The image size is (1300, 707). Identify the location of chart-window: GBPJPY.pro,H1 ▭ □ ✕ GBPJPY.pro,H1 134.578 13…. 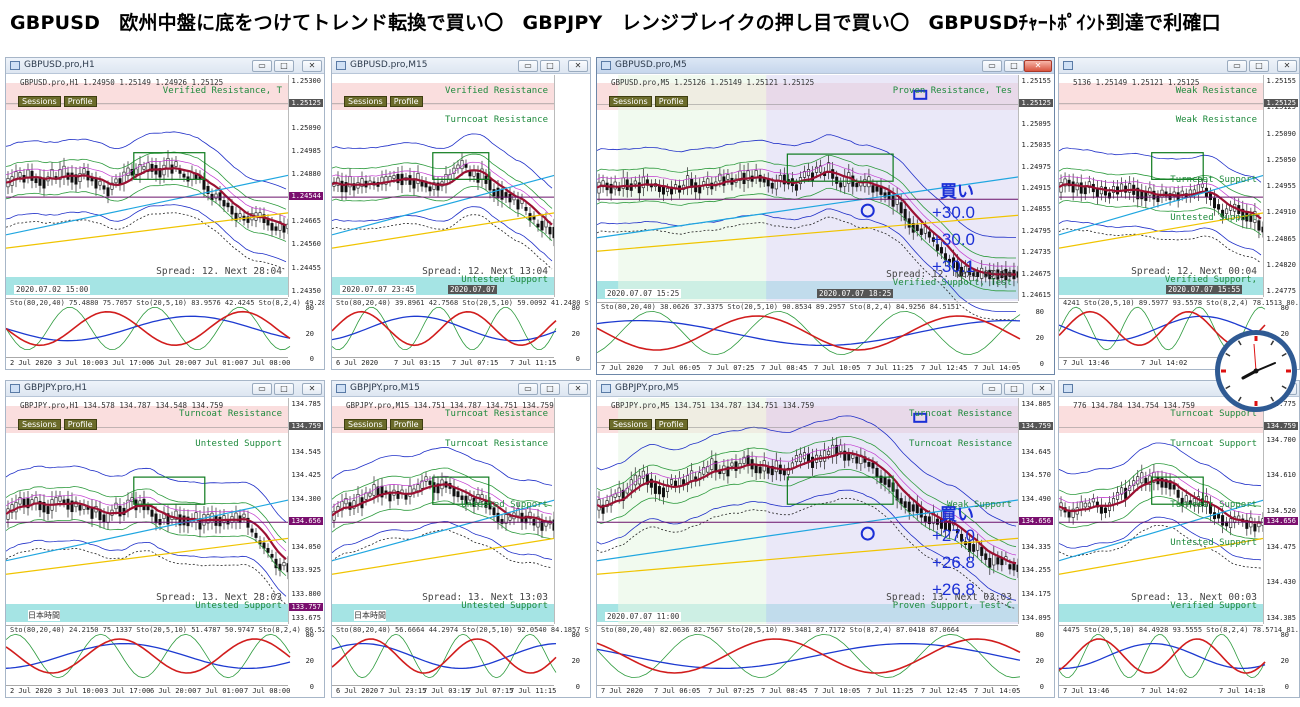
(165, 539).